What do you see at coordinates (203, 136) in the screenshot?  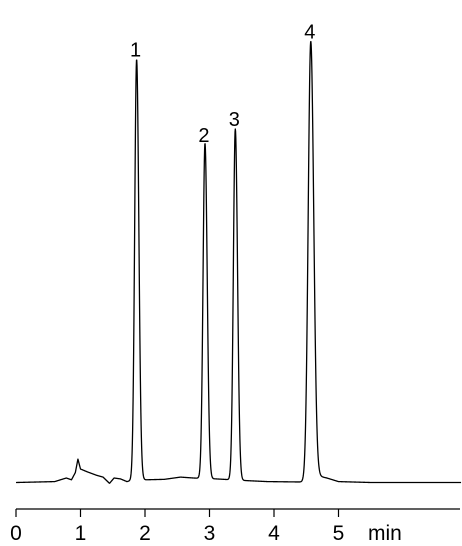 I see `peak-label-2: 2` at bounding box center [203, 136].